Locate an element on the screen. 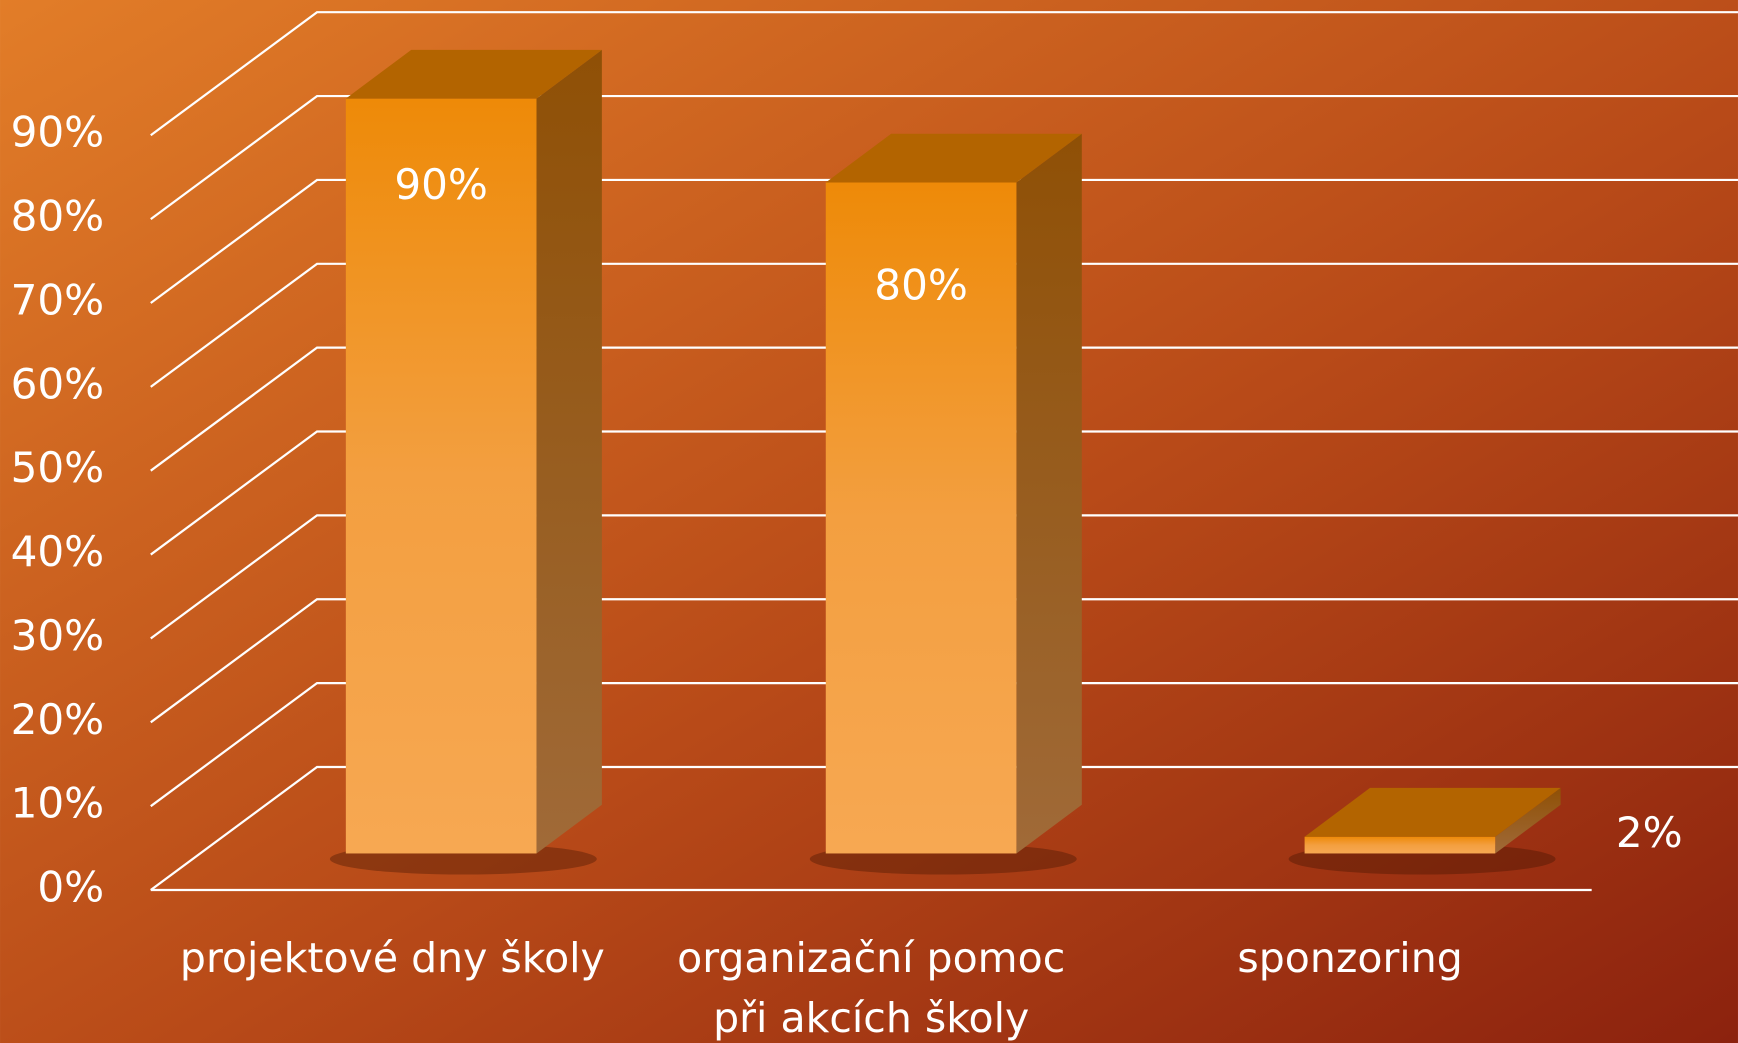 The height and width of the screenshot is (1043, 1738). x-tick-label: sponzoring is located at coordinates (1350, 958).